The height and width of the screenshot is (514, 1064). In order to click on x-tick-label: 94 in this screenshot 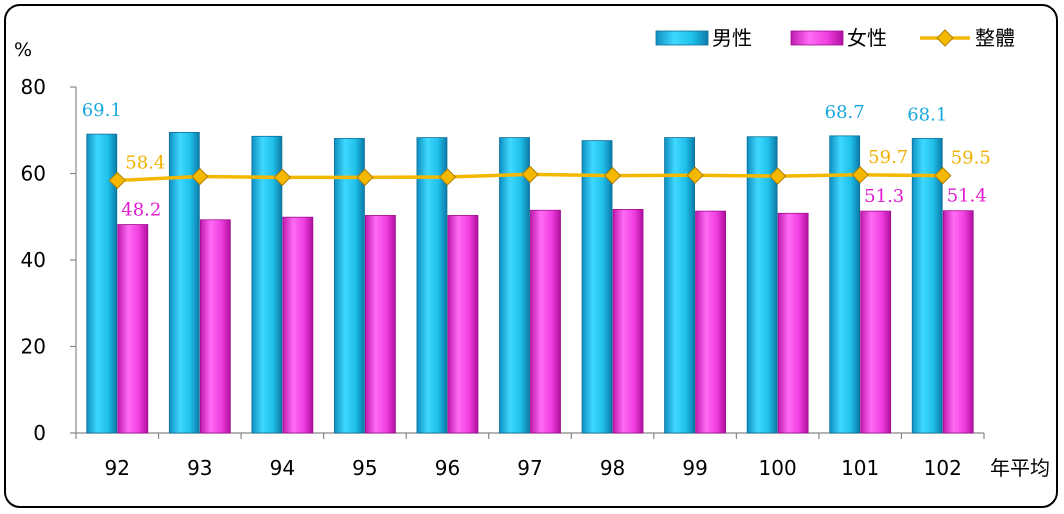, I will do `click(282, 468)`.